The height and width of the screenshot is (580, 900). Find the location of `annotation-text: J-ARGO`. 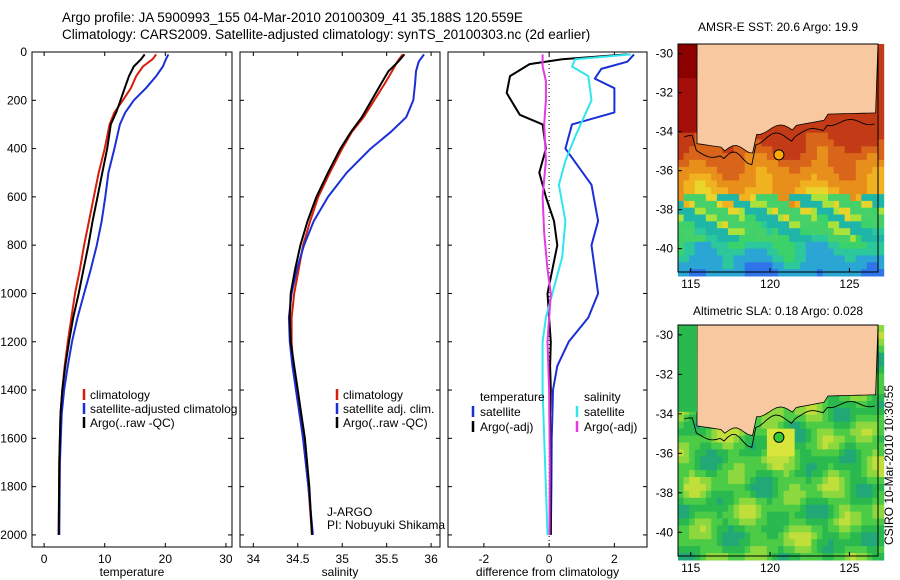

annotation-text: J-ARGO is located at coordinates (349, 512).